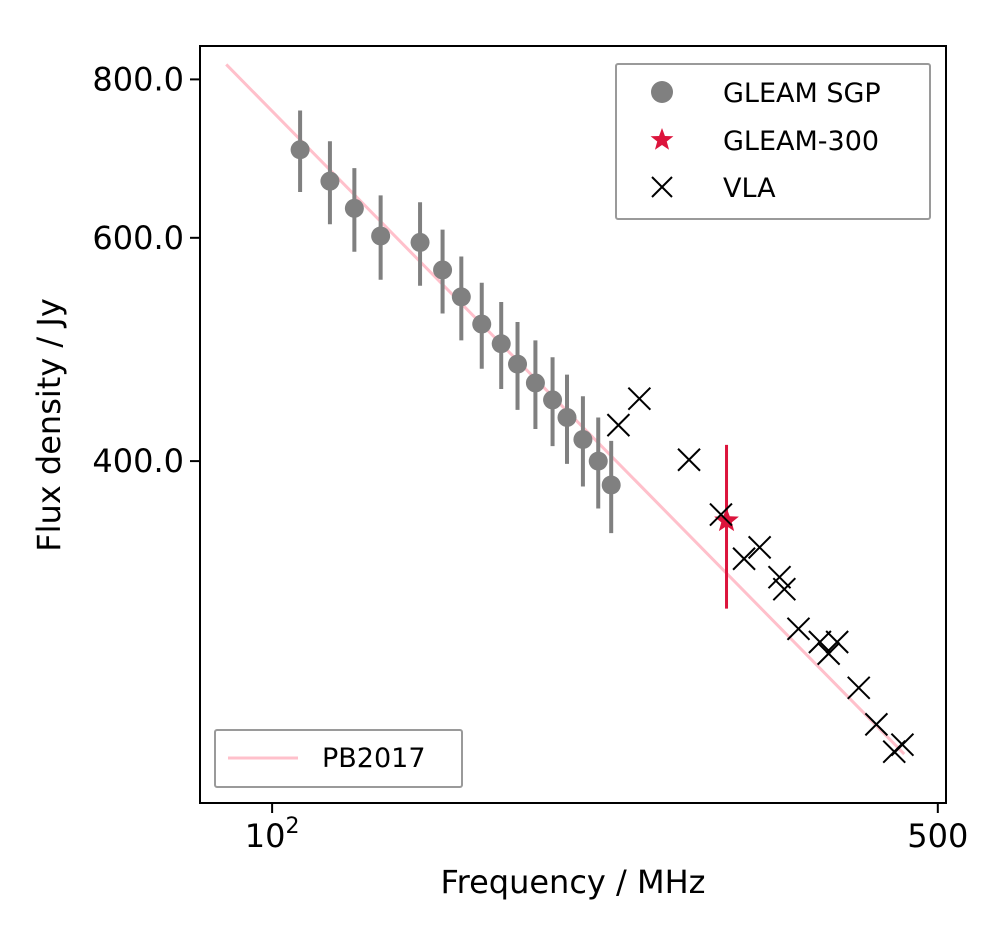  What do you see at coordinates (749, 188) in the screenshot?
I see `legend-vla-label: VLA` at bounding box center [749, 188].